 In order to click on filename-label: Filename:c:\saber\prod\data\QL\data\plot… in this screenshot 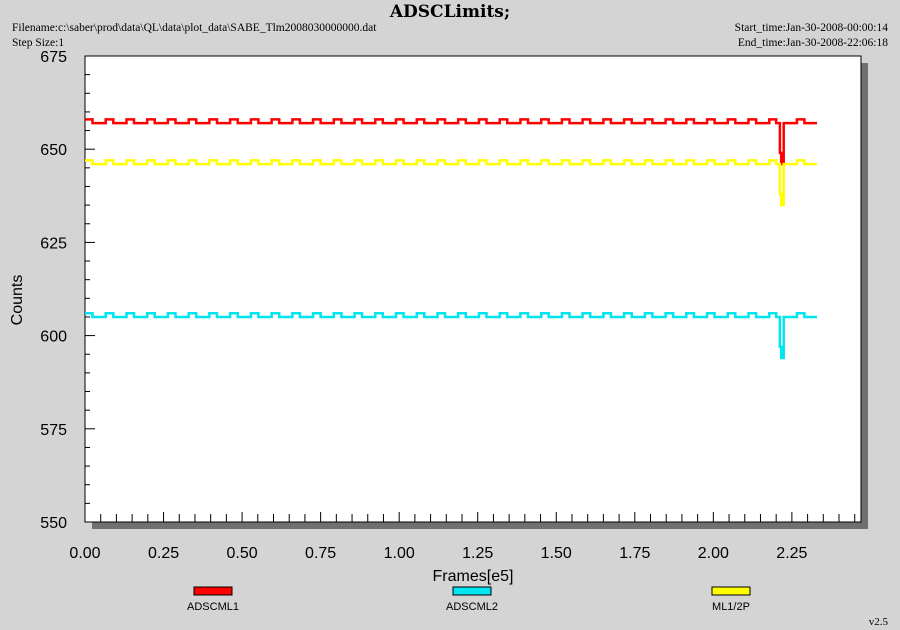, I will do `click(194, 28)`.